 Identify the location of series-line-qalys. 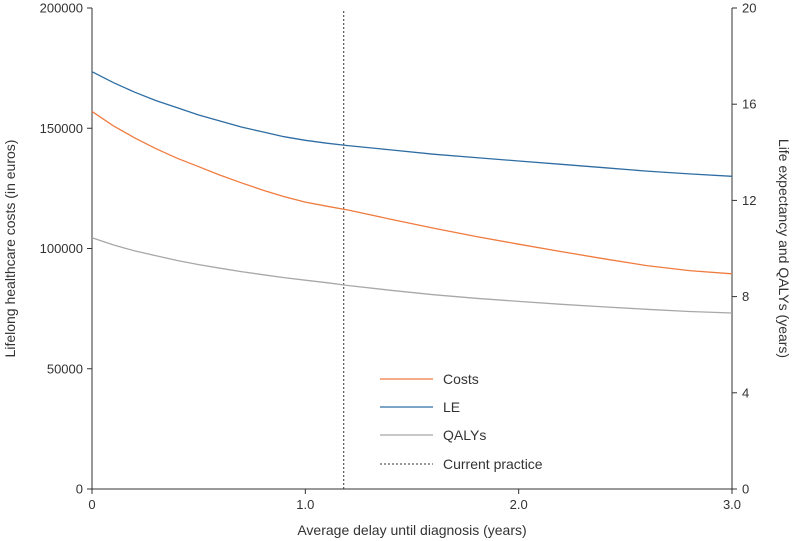
(412, 275).